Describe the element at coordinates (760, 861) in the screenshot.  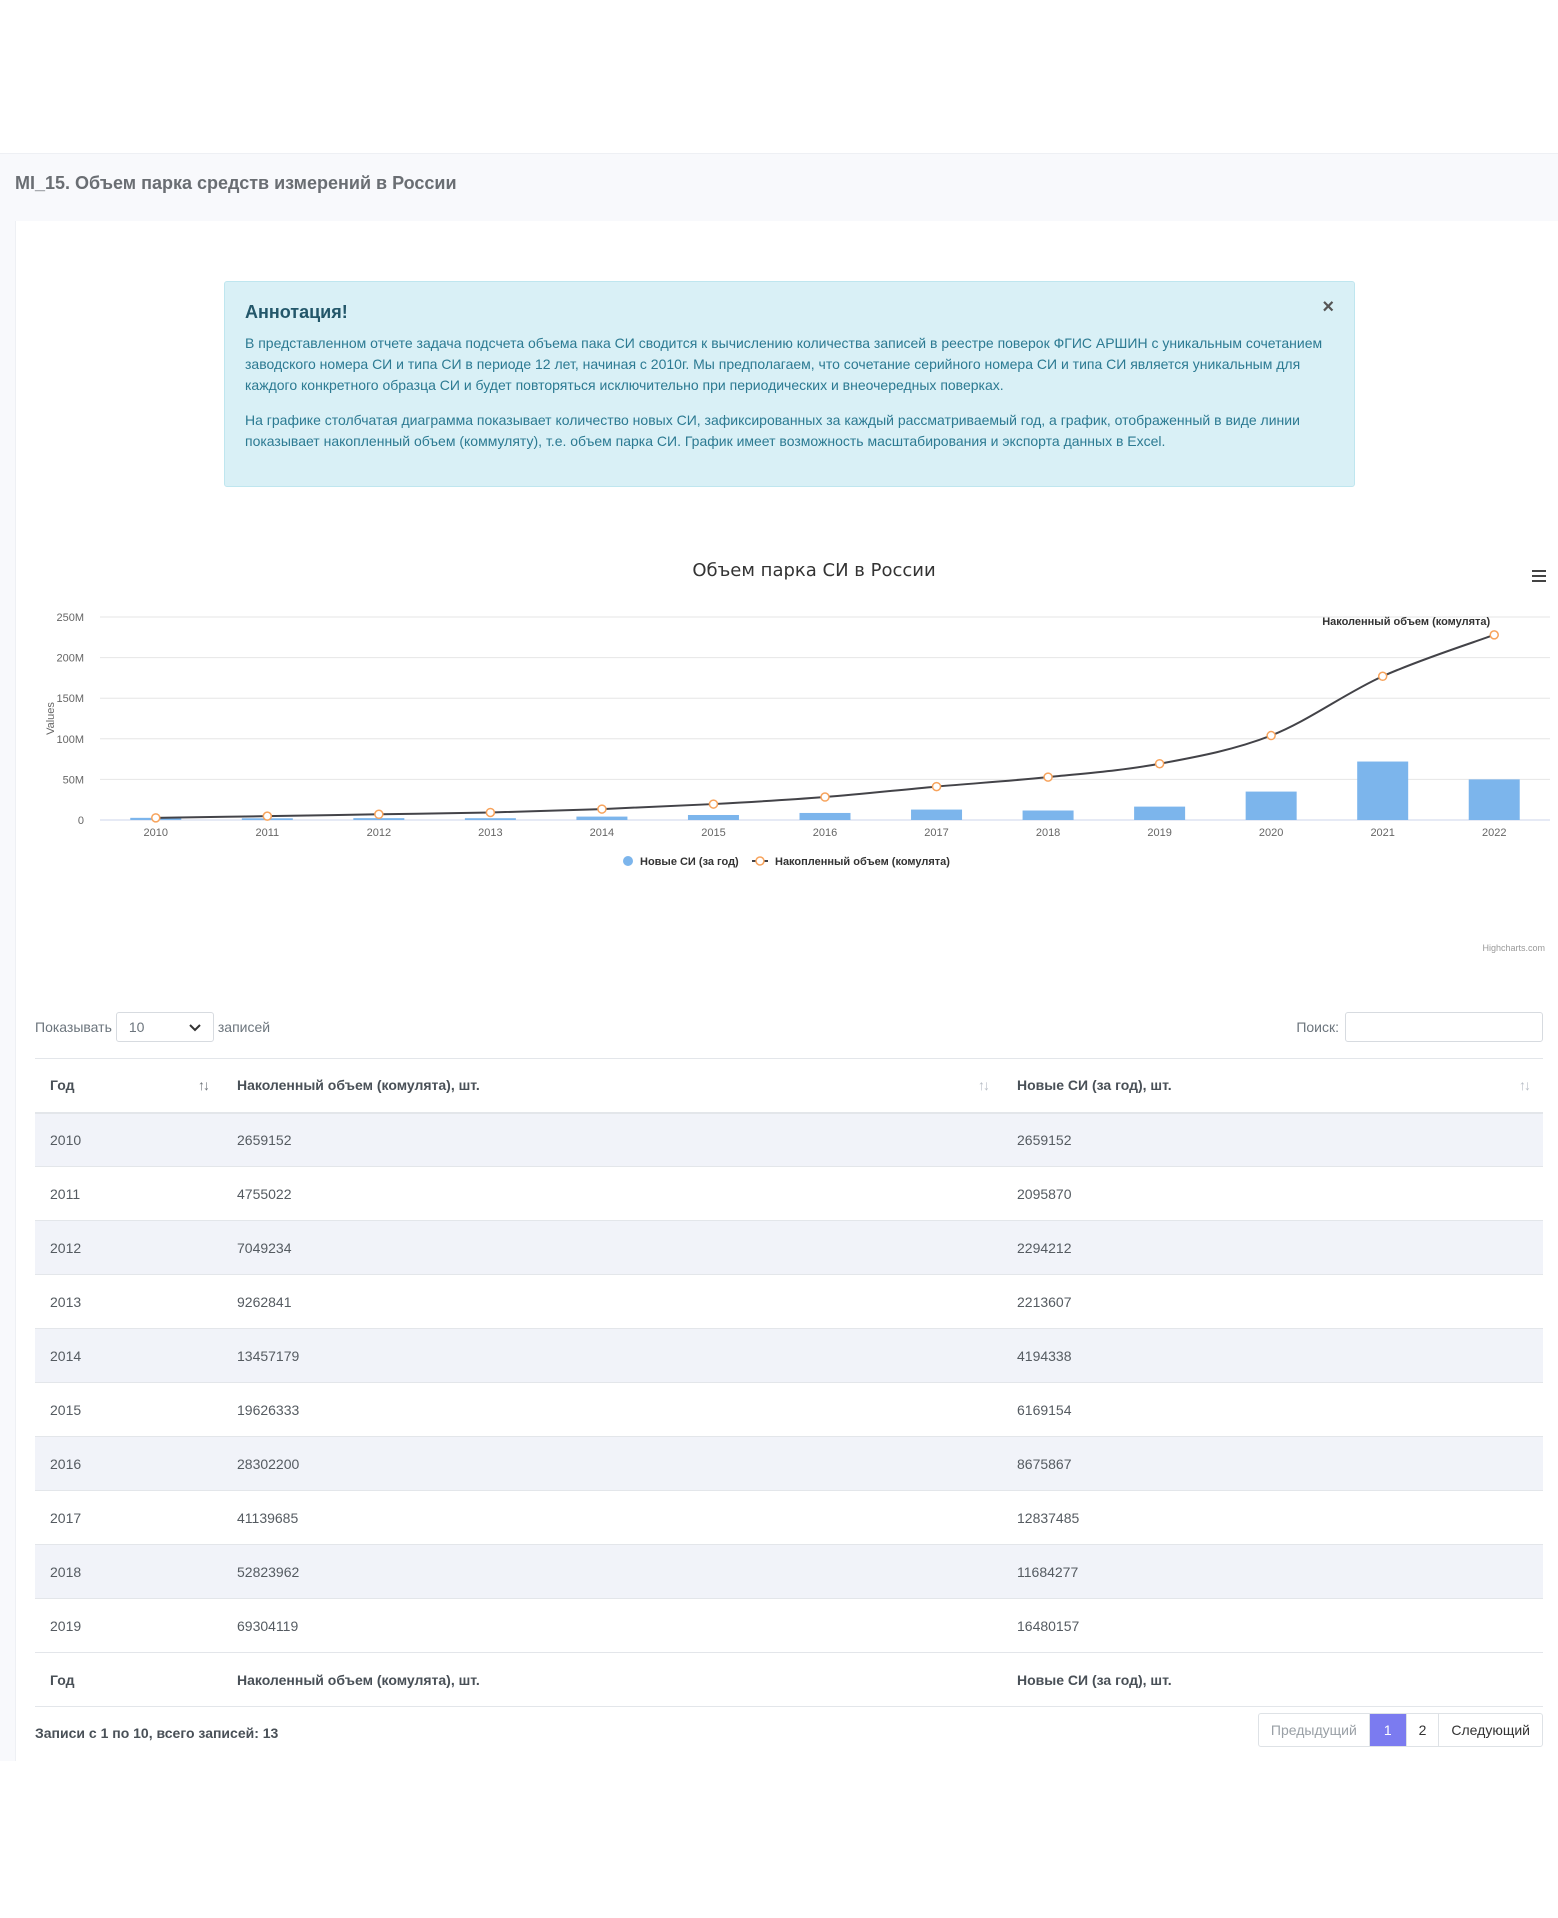
I see `legend-line-point` at that location.